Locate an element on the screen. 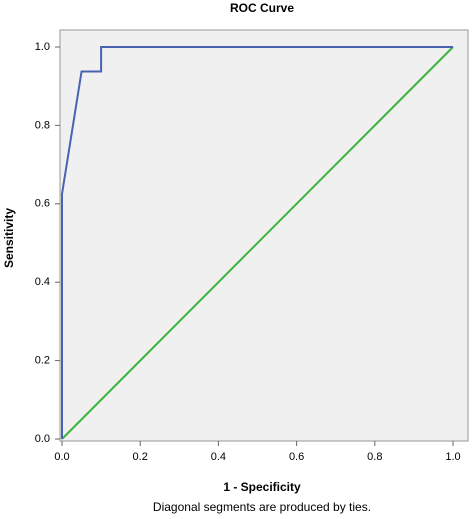 Image resolution: width=474 pixels, height=519 pixels. footnote: Diagonal segments are produced by ties. is located at coordinates (262, 507).